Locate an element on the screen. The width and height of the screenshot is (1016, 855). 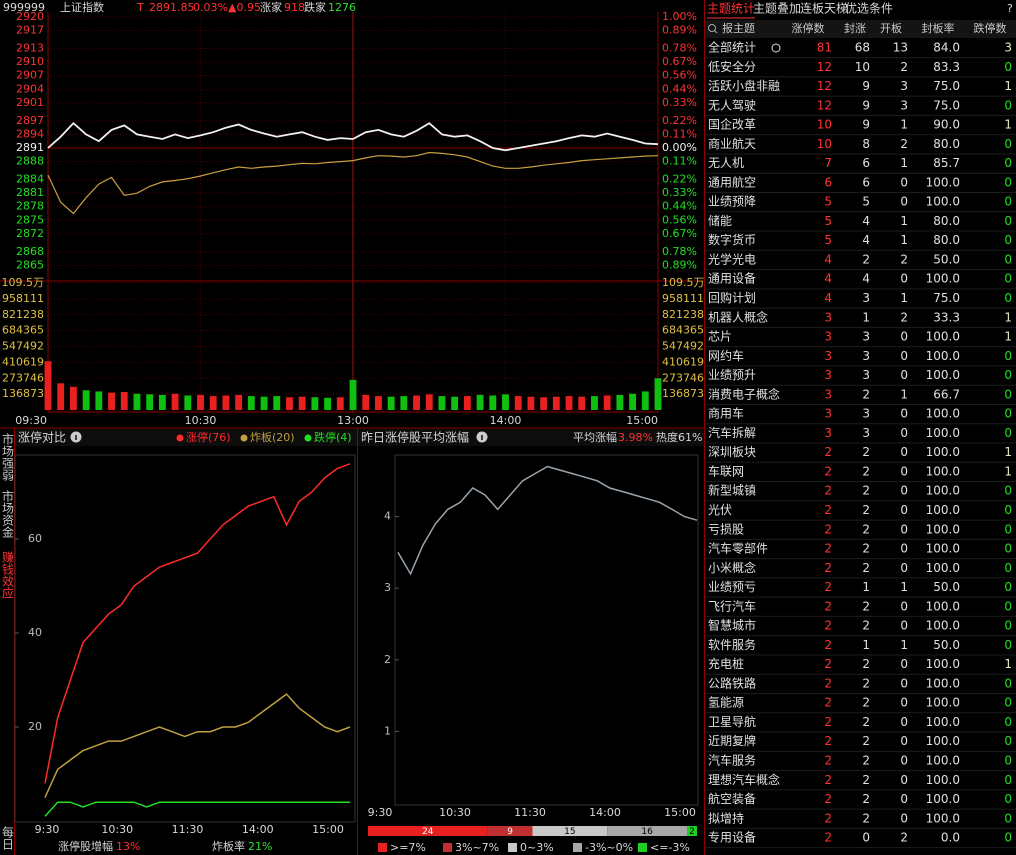
theme-name: 车联网 is located at coordinates (726, 470).